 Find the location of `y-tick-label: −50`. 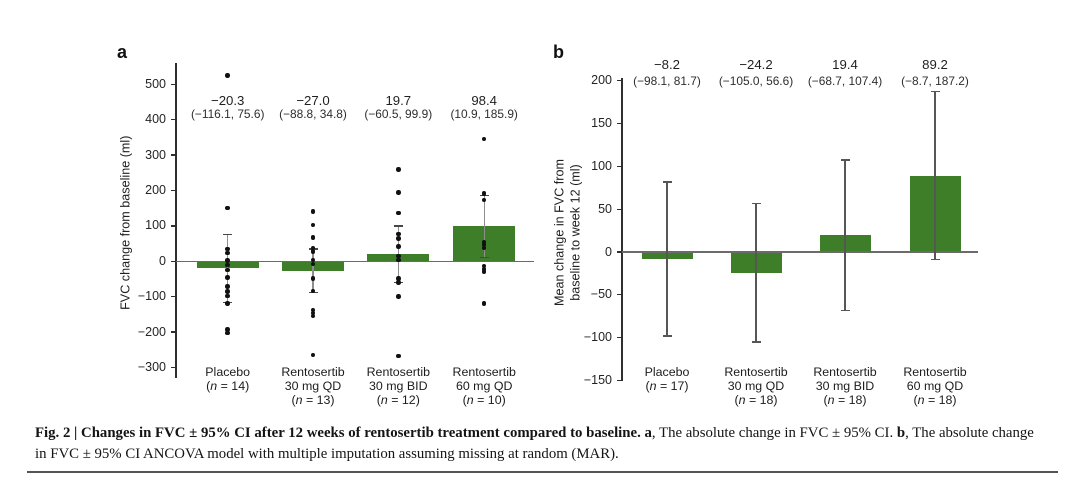

y-tick-label: −50 is located at coordinates (601, 294).